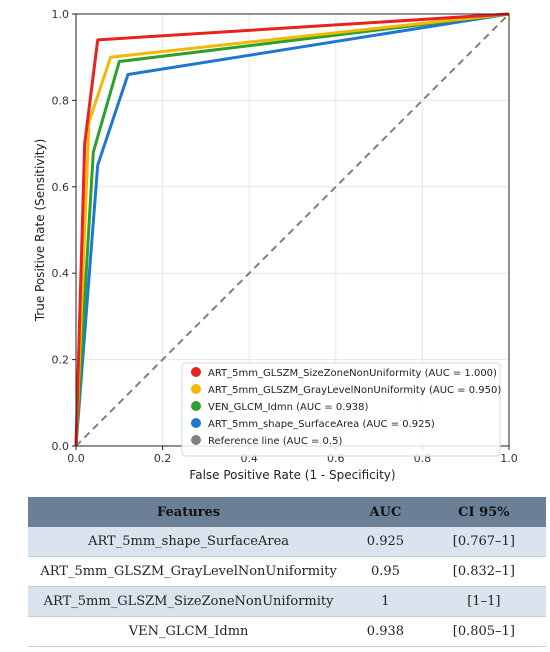  I want to click on cell-ci: [0.805–1], so click(483, 631).